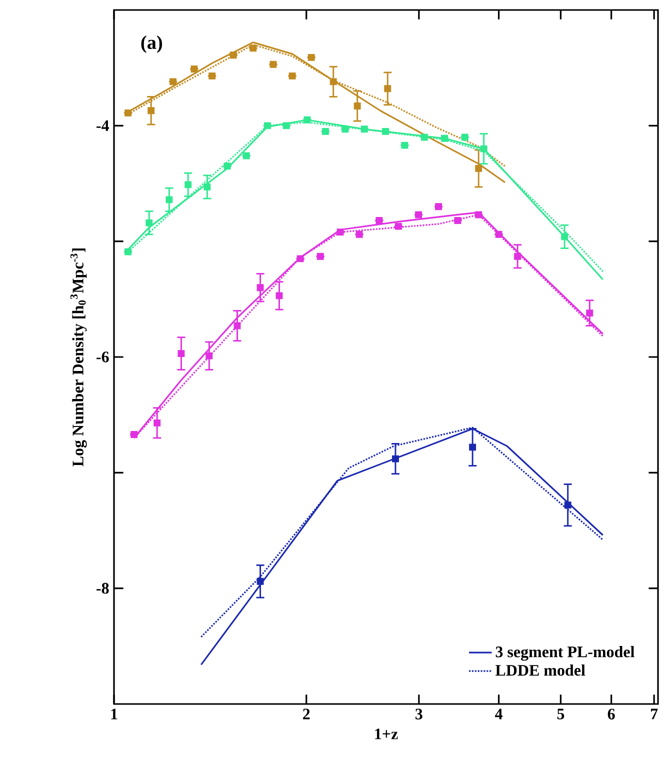 The width and height of the screenshot is (668, 771). What do you see at coordinates (498, 714) in the screenshot?
I see `x-tick-label: 4` at bounding box center [498, 714].